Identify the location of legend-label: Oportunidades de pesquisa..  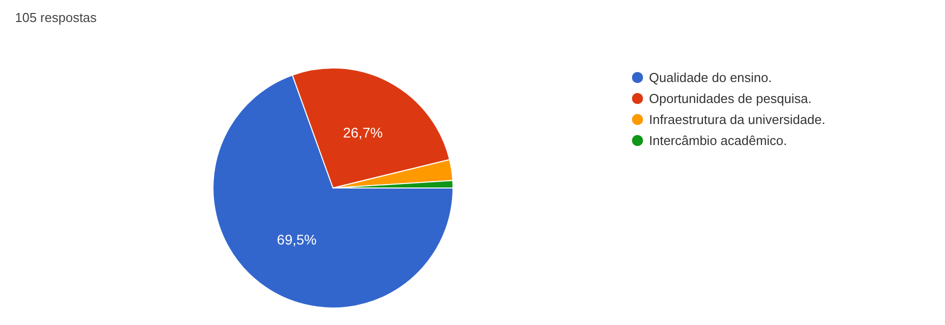
(730, 98).